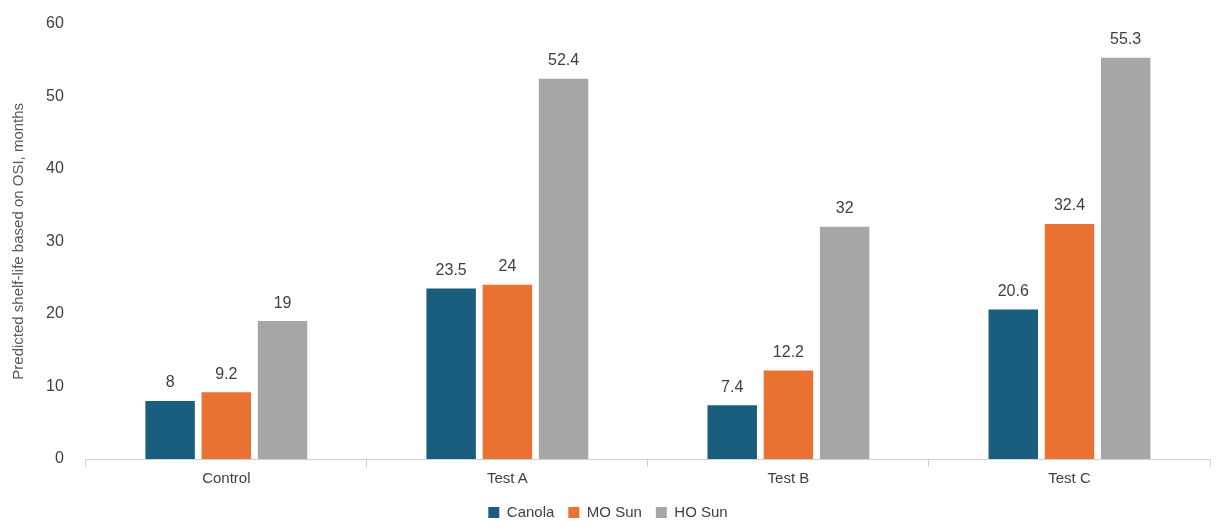  What do you see at coordinates (530, 511) in the screenshot?
I see `legend-label: Canola` at bounding box center [530, 511].